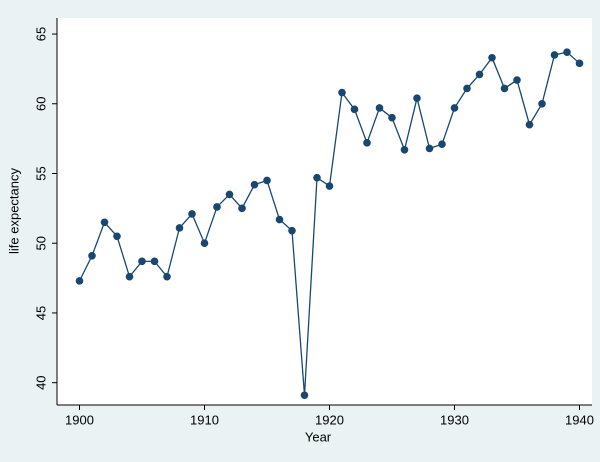 The width and height of the screenshot is (600, 462). I want to click on y-tick-label: 50, so click(40, 243).